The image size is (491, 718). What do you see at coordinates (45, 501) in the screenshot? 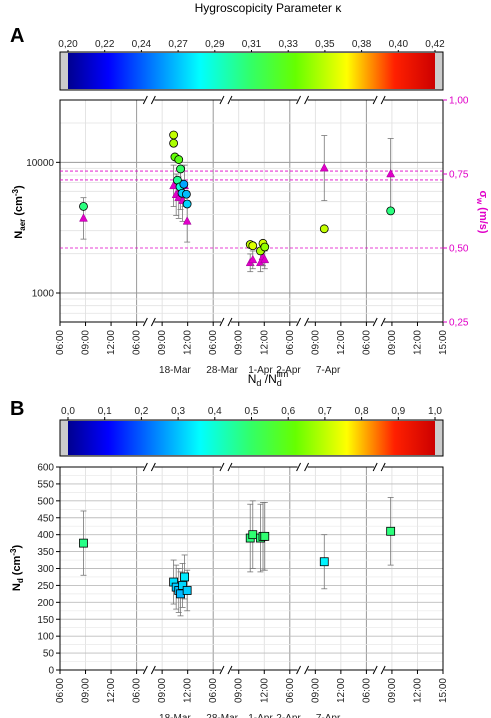
I see `y-tick-label: 500` at bounding box center [45, 501].